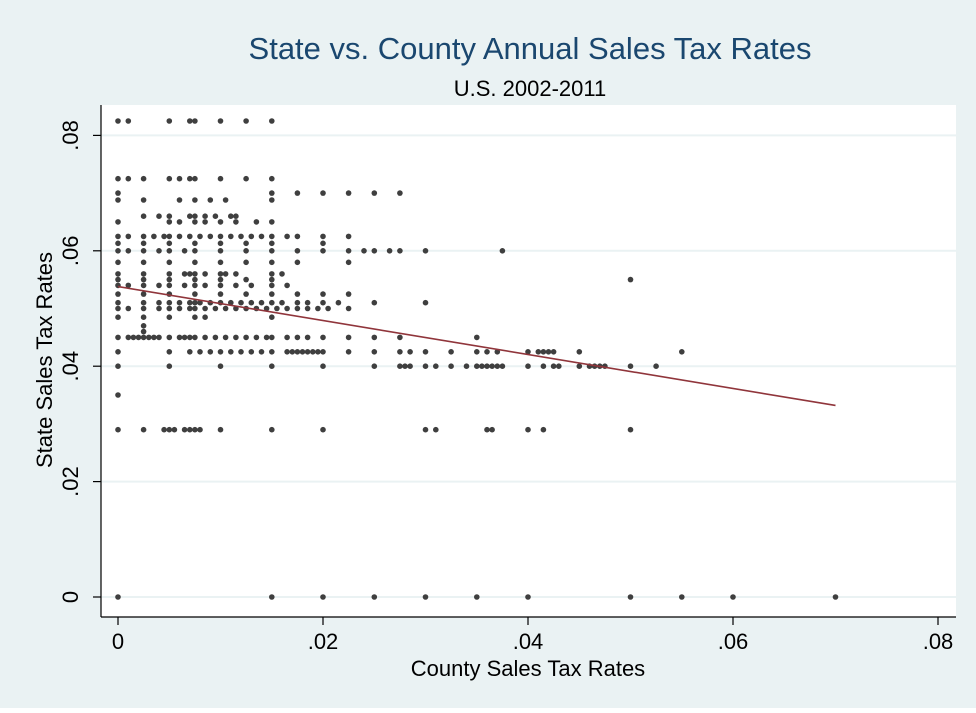 The width and height of the screenshot is (976, 713). Describe the element at coordinates (530, 88) in the screenshot. I see `chart-subtitle: U.S. 2002-2011` at that location.